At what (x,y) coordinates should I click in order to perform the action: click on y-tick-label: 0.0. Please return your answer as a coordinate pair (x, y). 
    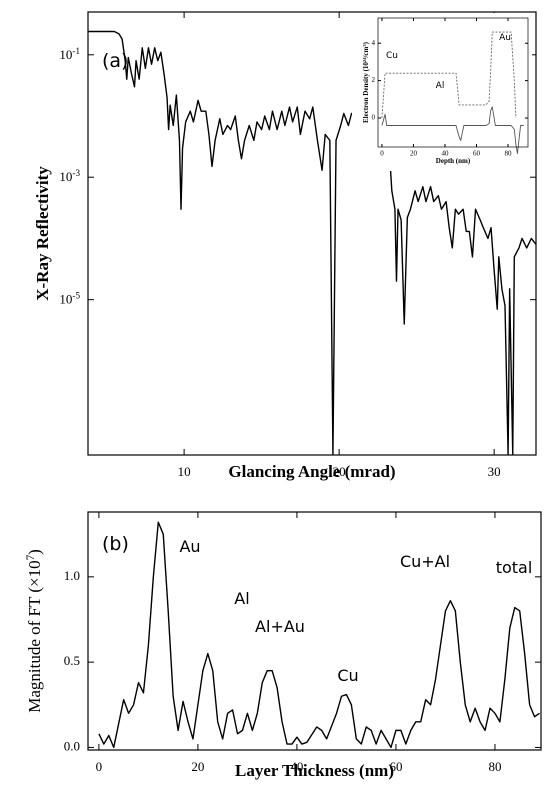
    Looking at the image, I should click on (72, 745).